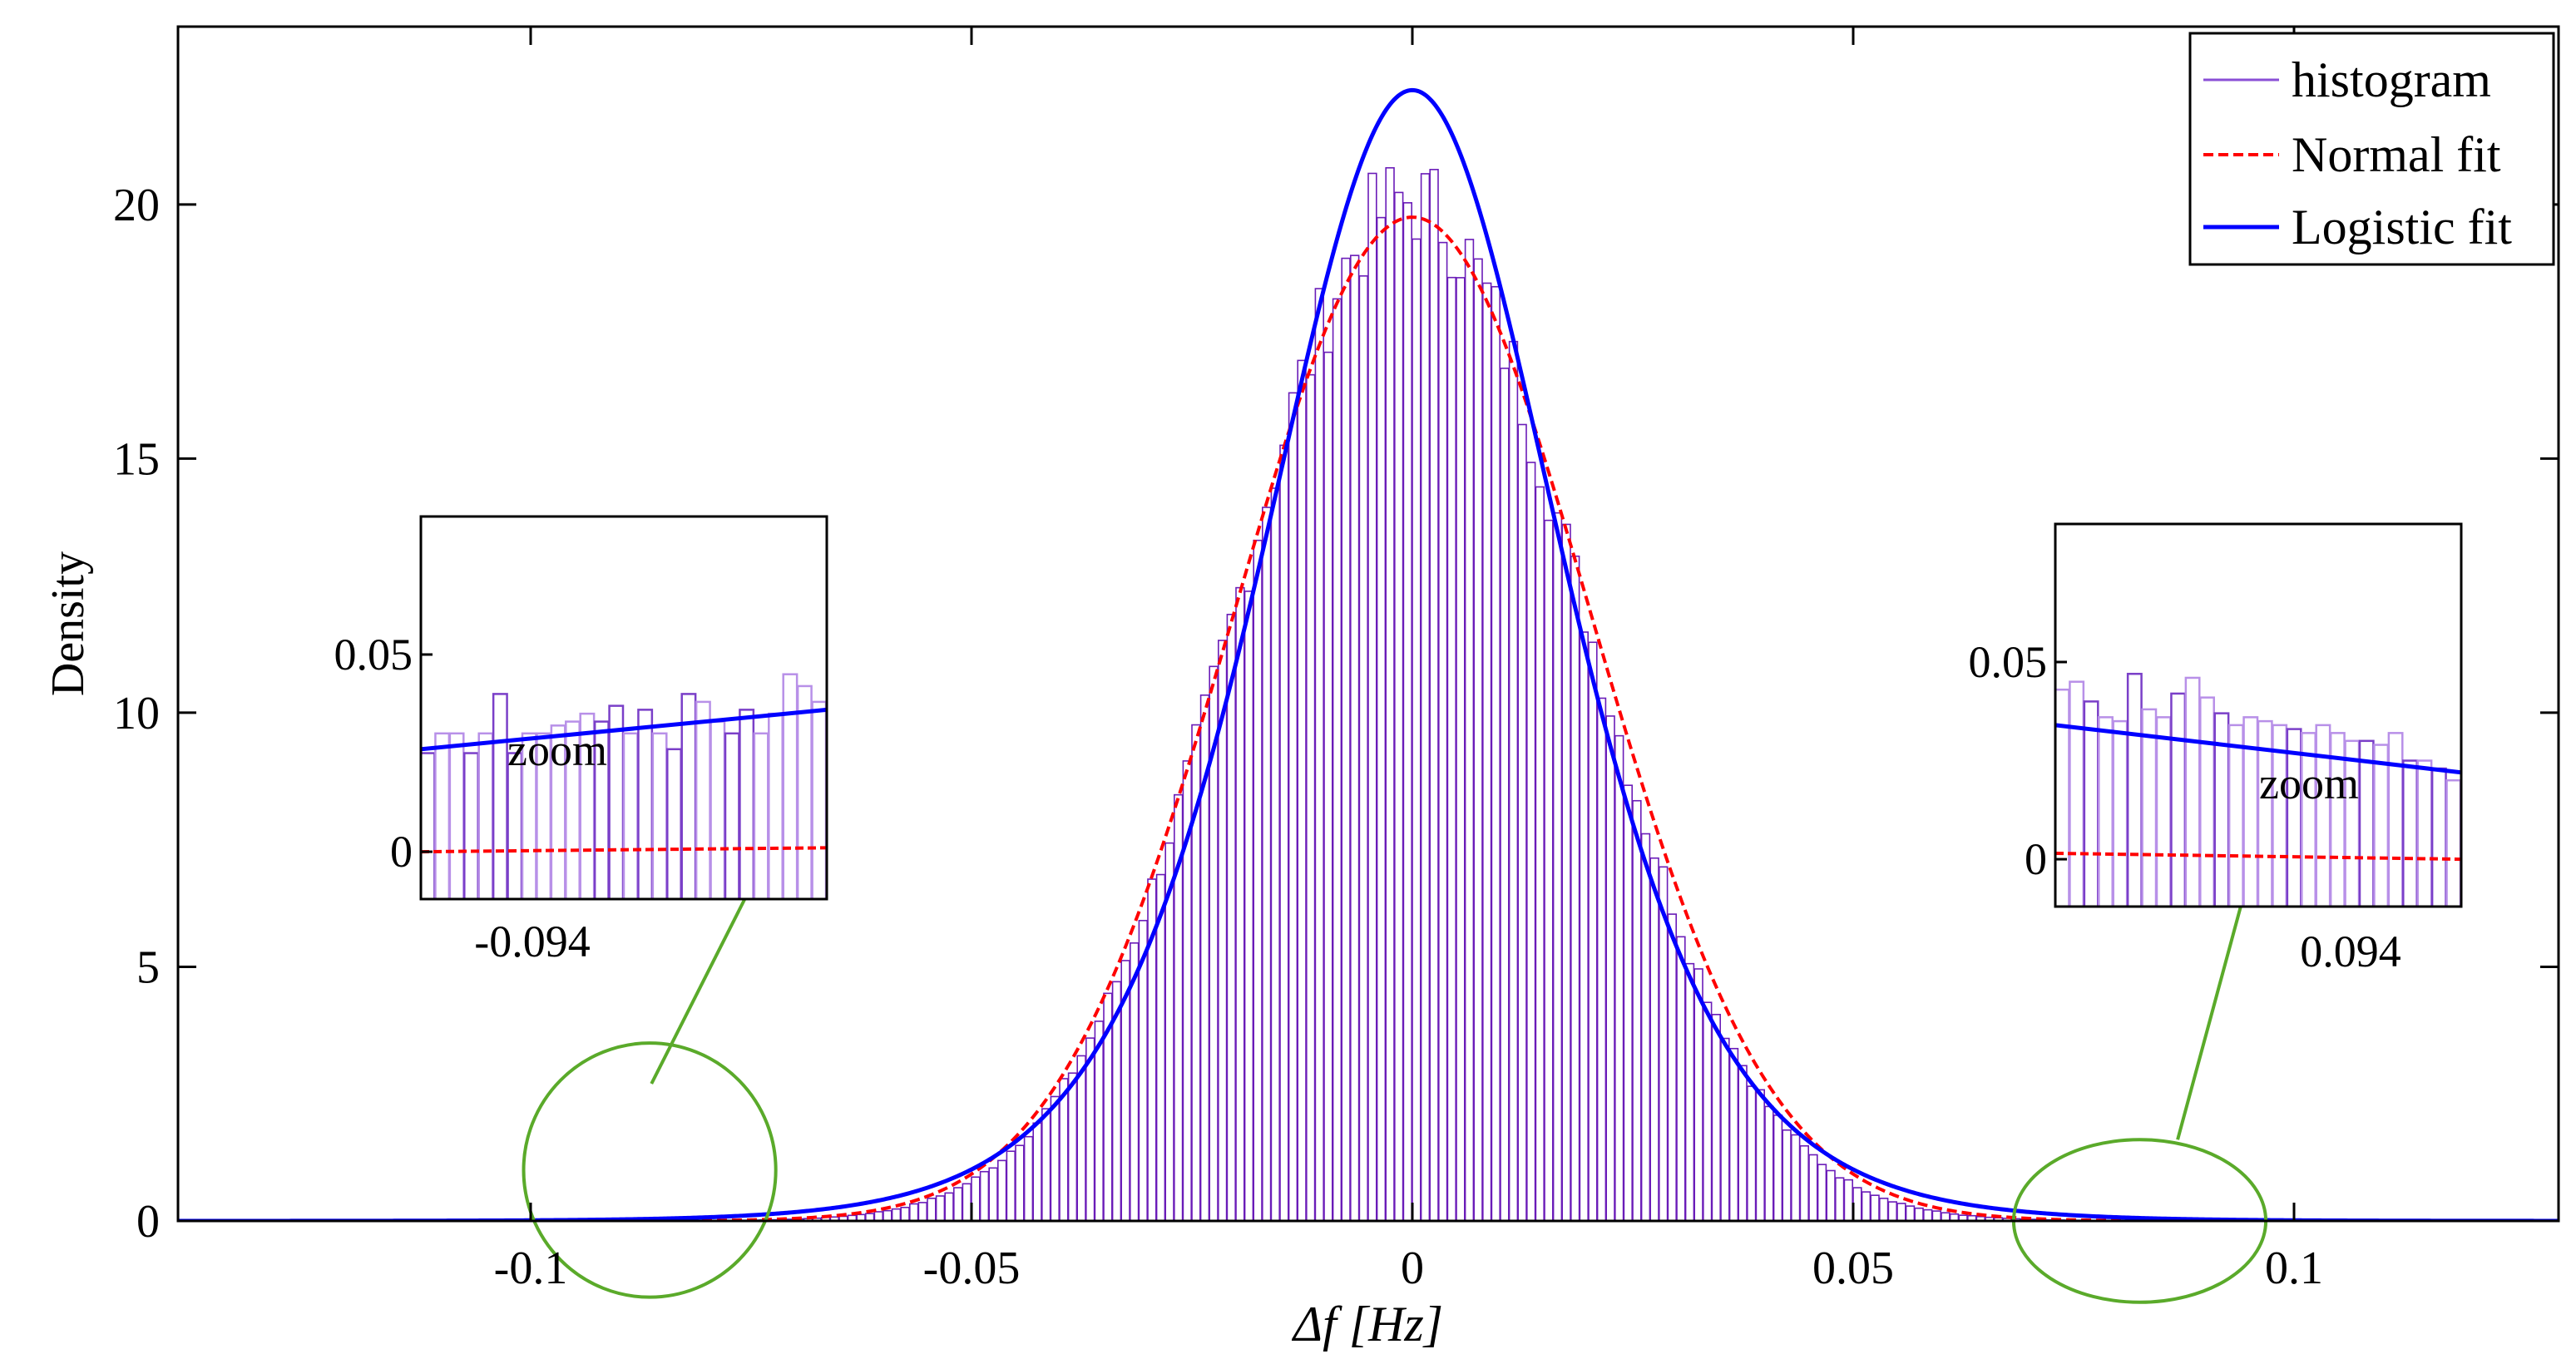  I want to click on legend-box, so click(2371, 149).